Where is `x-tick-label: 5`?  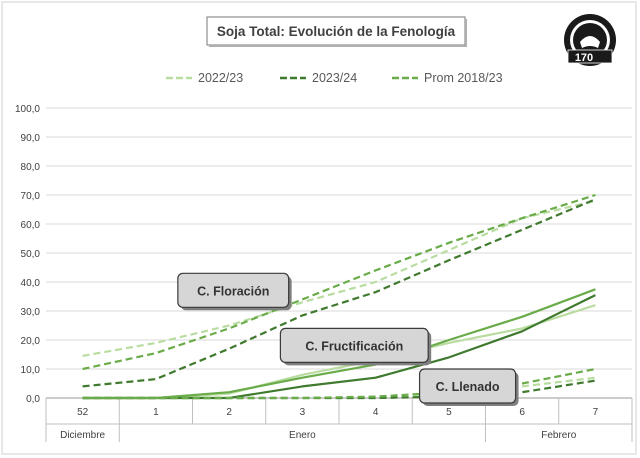
x-tick-label: 5 is located at coordinates (449, 412).